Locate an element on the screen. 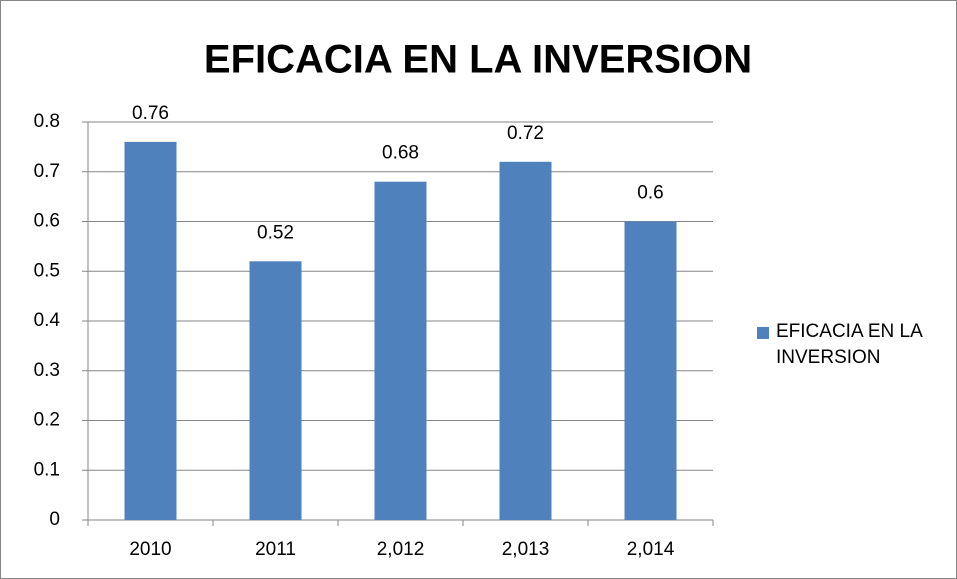  x-tick-label: 2,013 is located at coordinates (526, 549).